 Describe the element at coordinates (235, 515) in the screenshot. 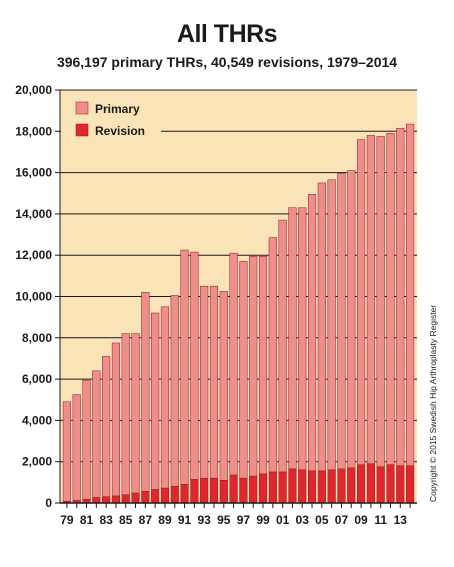

I see `x-axis-ticks: 79 81 83 85 87 89 91 93 95 97 99 01 03 05 07 09 11 13` at that location.